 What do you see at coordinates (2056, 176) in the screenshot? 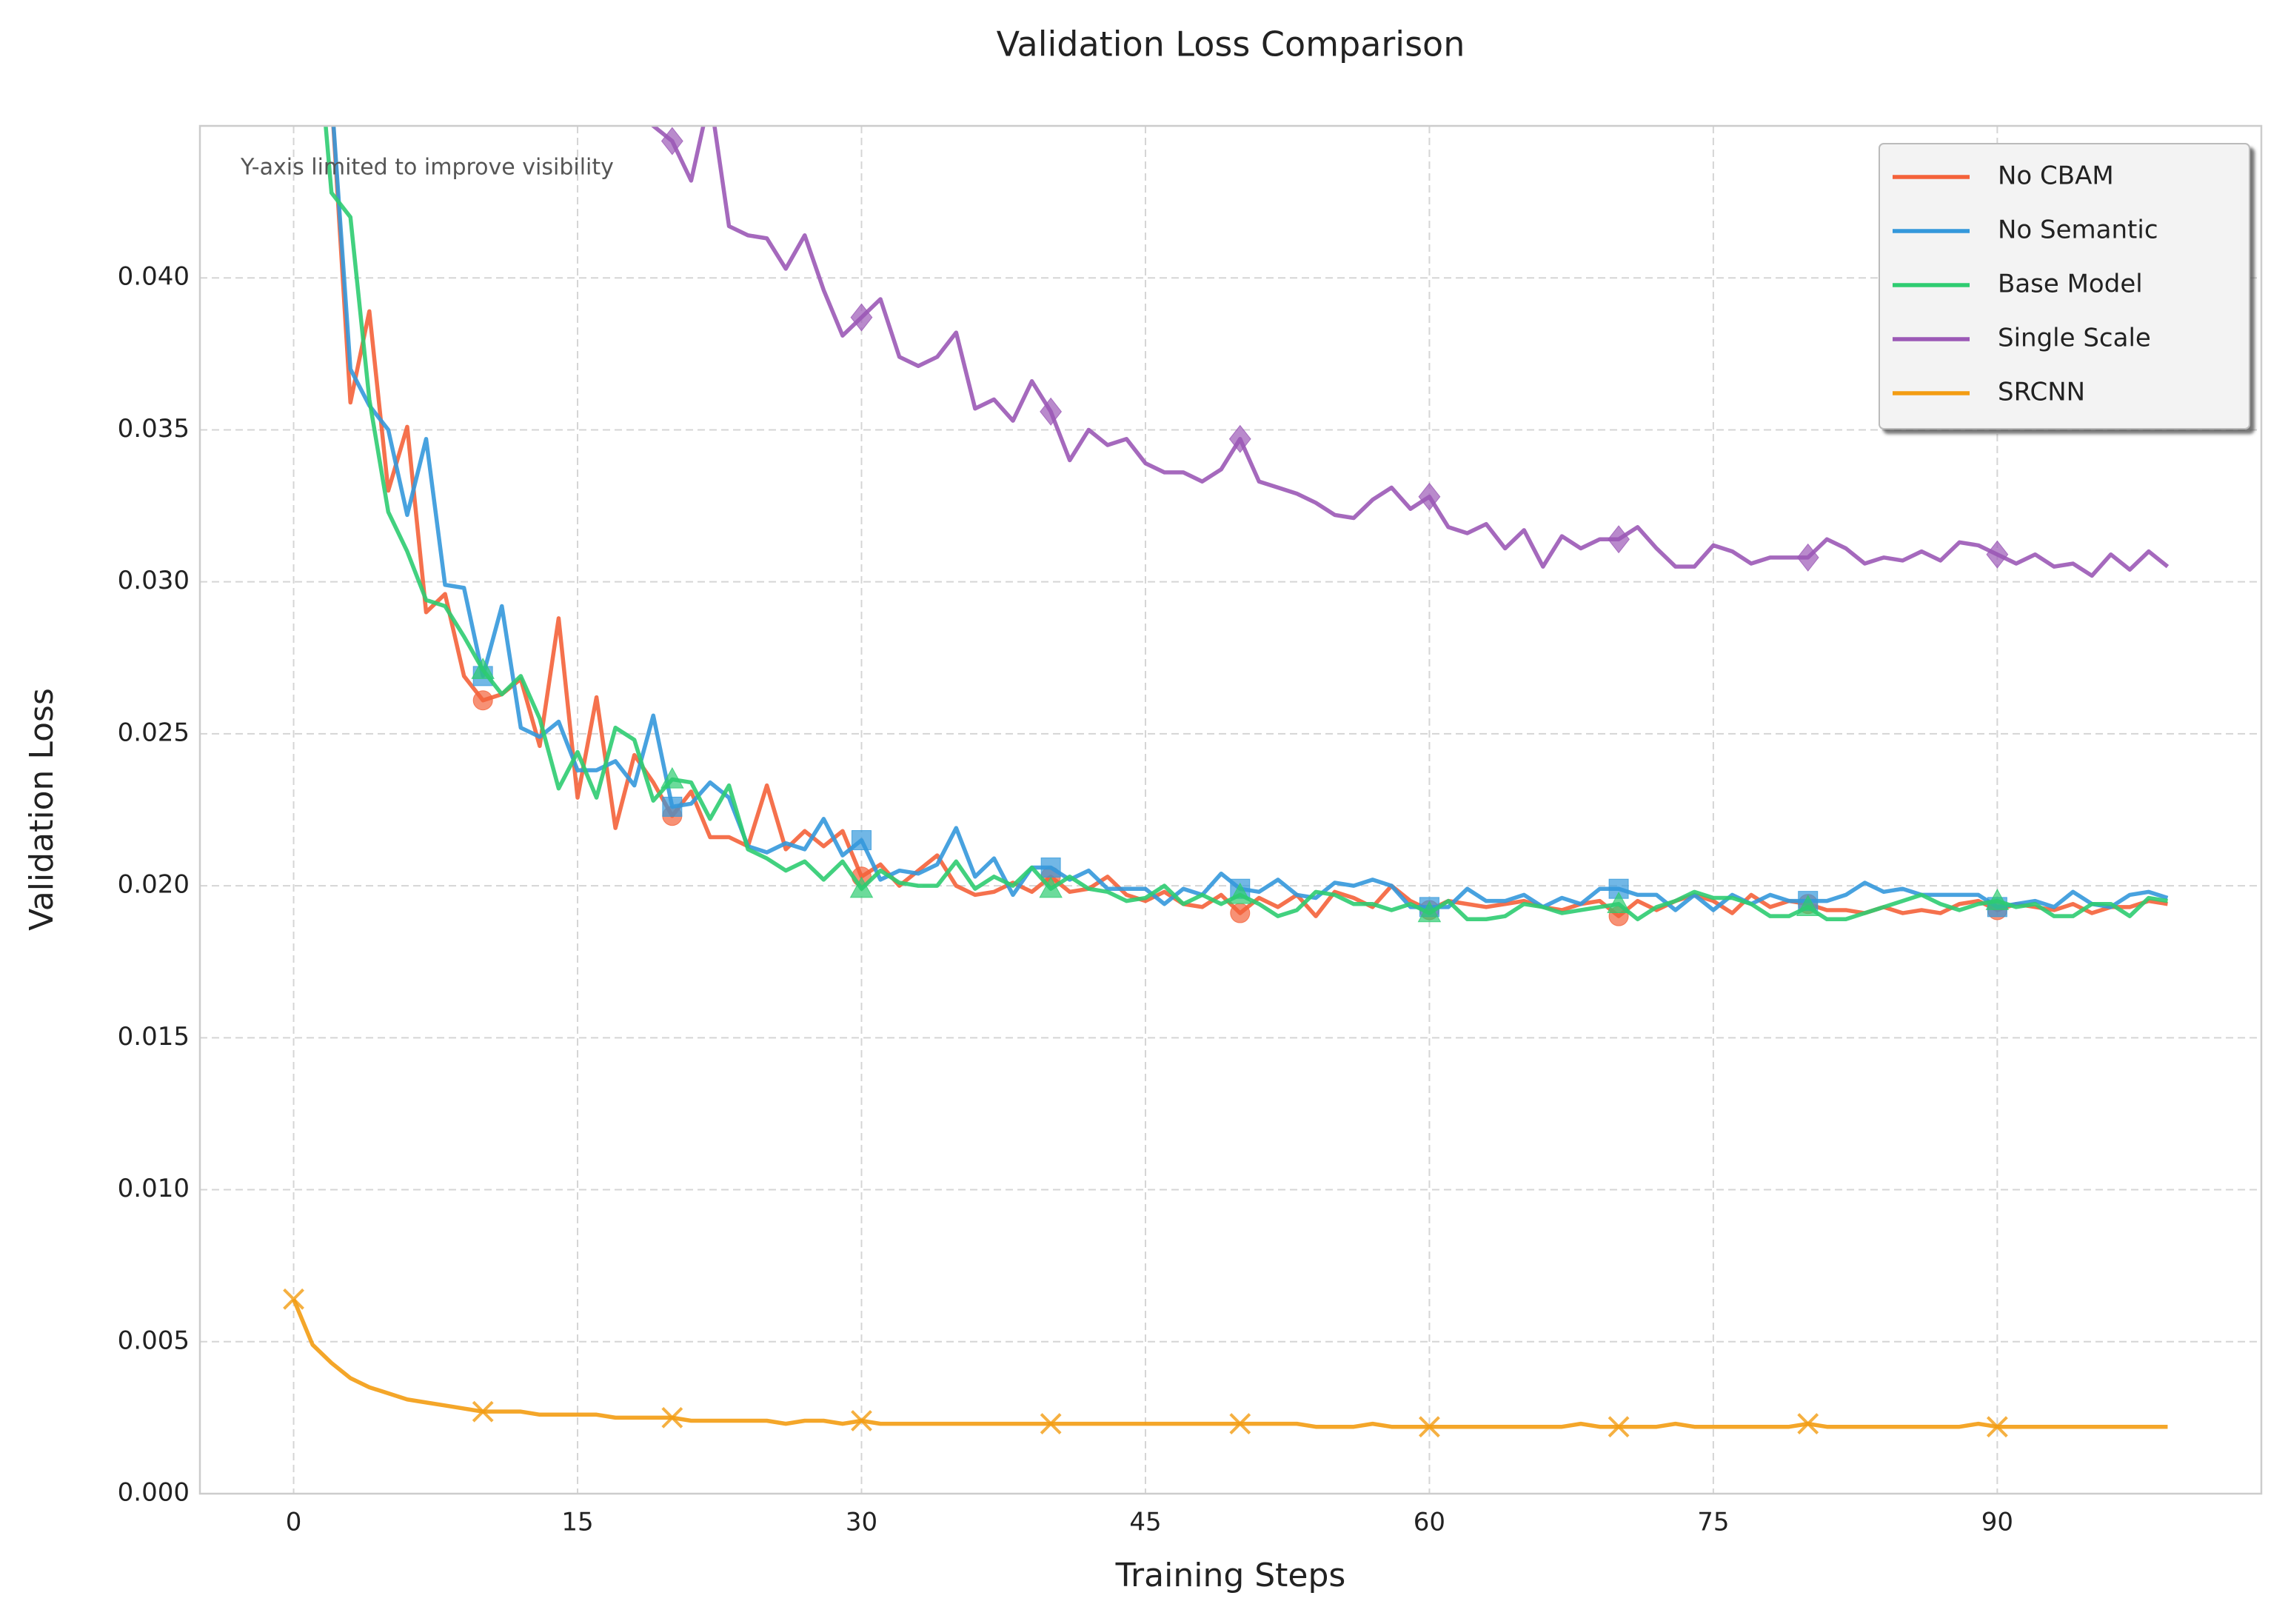
I see `legend-label: No CBAM` at bounding box center [2056, 176].